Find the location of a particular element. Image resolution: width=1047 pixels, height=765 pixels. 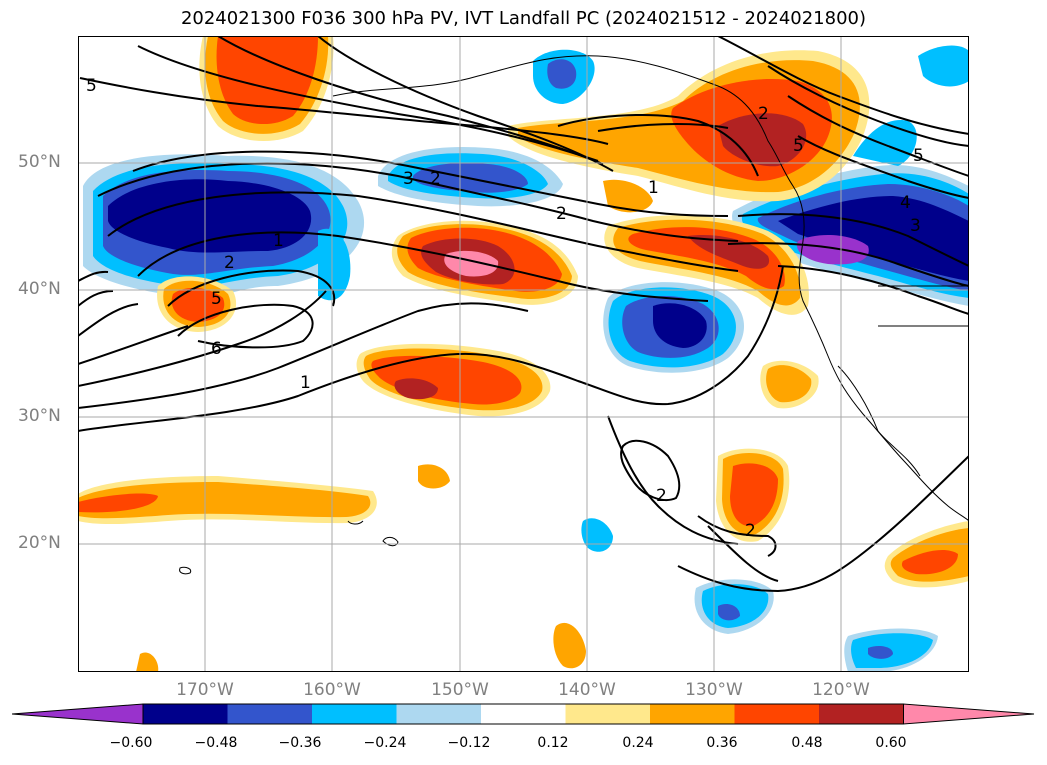

colorbar-tick: 0.36 is located at coordinates (722, 743).